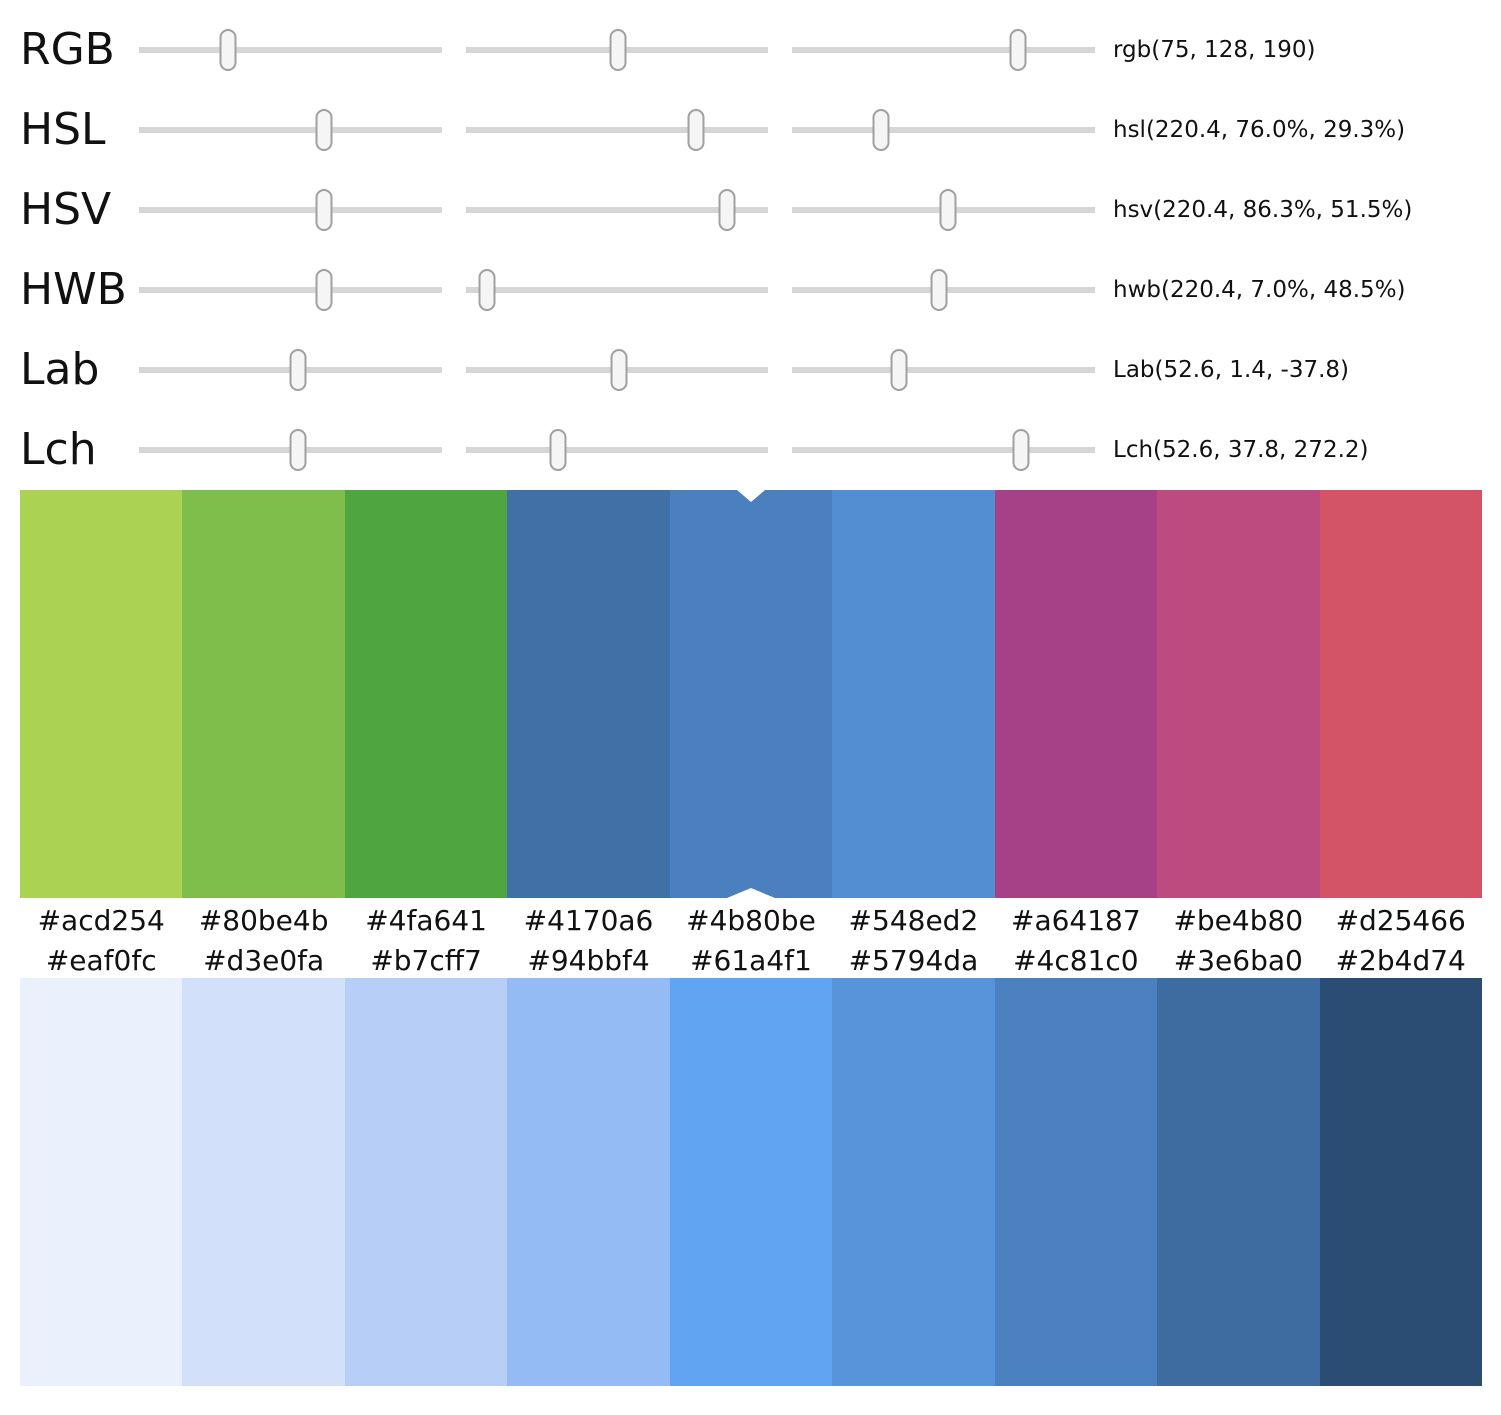 The height and width of the screenshot is (1415, 1501). I want to click on slider-lch-c, so click(617, 450).